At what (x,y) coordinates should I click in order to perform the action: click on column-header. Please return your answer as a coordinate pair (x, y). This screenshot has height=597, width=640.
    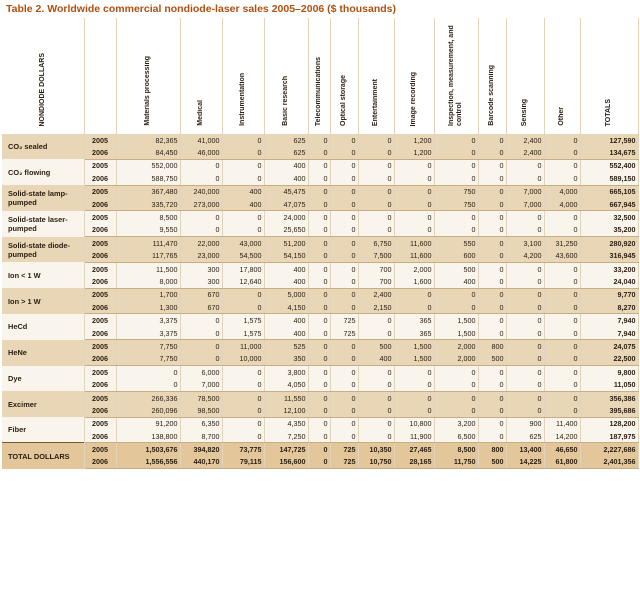
    Looking at the image, I should click on (100, 76).